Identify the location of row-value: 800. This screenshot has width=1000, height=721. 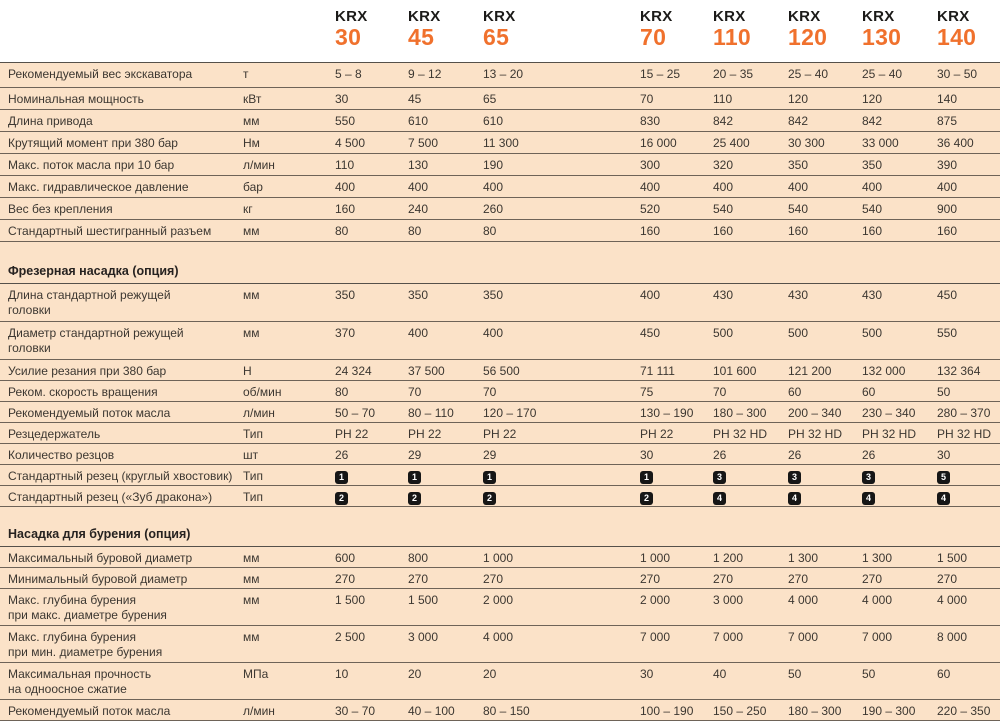
(418, 558).